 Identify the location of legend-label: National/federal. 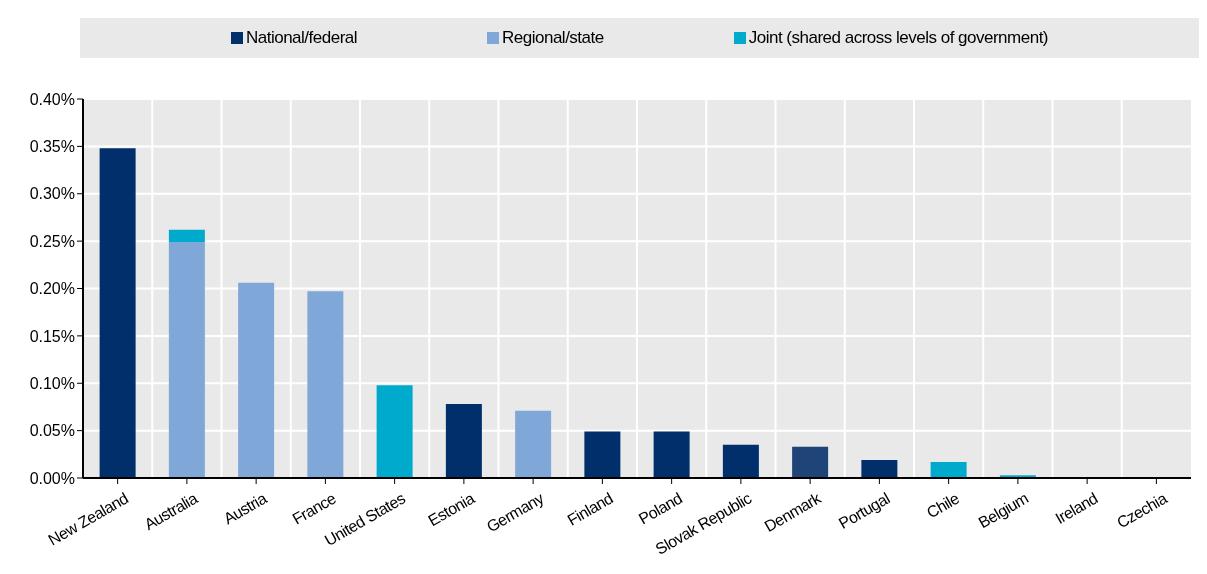
(301, 38).